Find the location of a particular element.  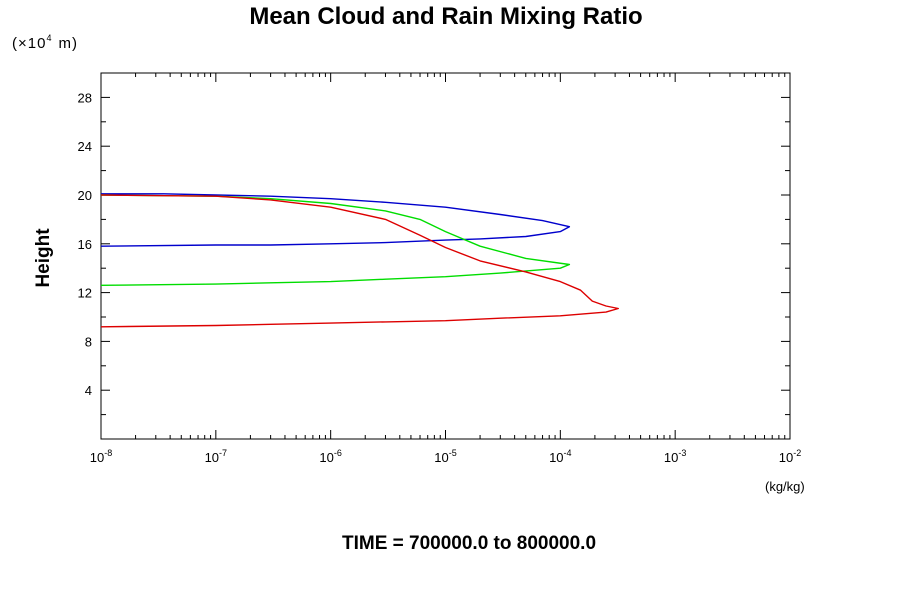

series-group is located at coordinates (359, 260).